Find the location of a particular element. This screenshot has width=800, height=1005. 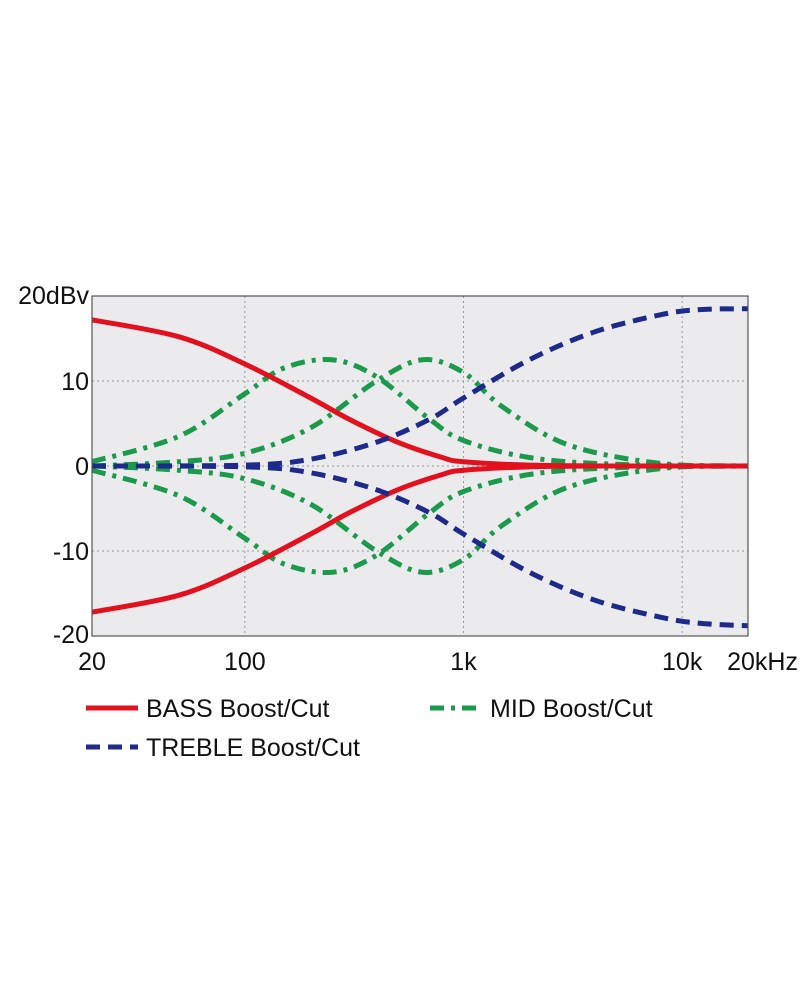

legend-item-treble-boost-cut: TREBLE Boost/Cut is located at coordinates (223, 748).